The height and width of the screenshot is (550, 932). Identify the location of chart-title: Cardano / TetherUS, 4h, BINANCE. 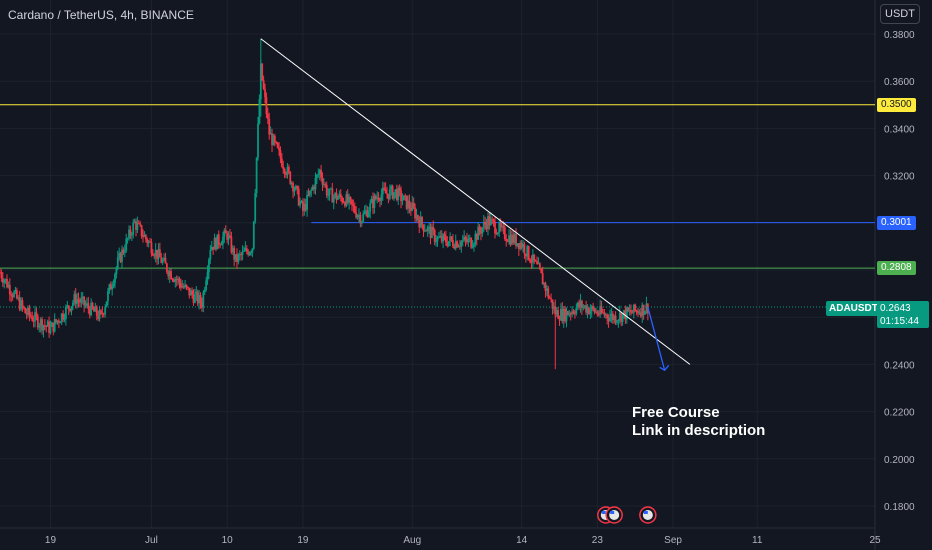
(101, 15).